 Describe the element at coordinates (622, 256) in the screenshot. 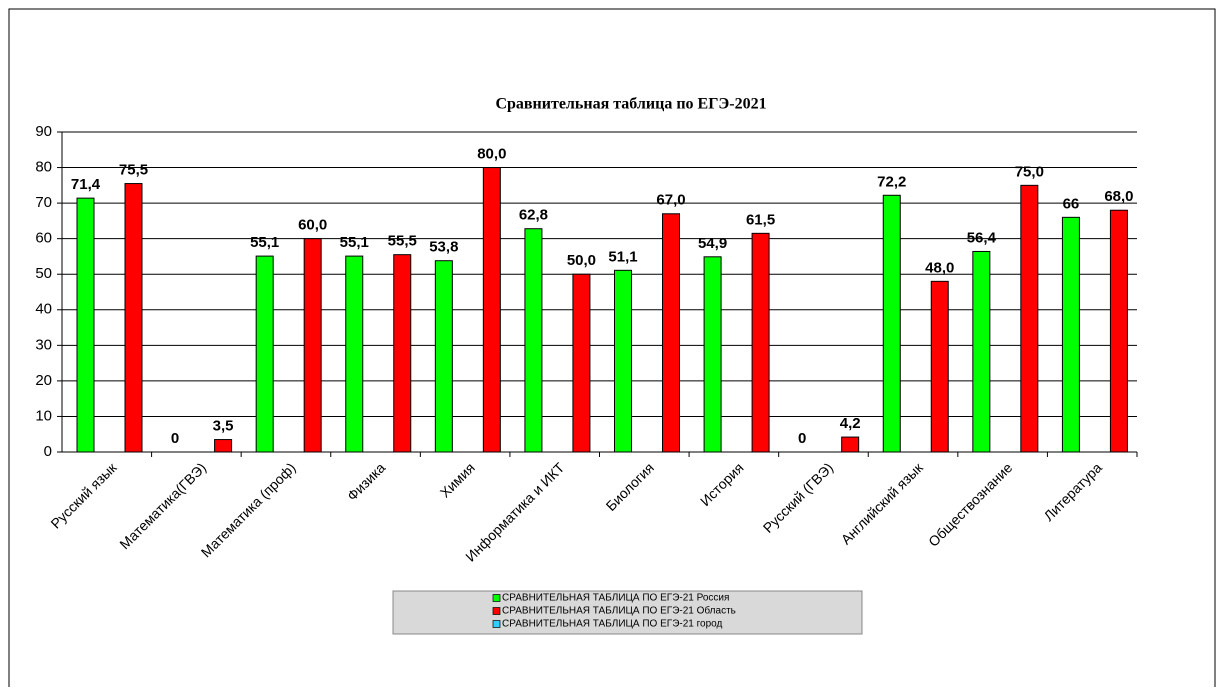

I see `data-label: 51,1` at that location.